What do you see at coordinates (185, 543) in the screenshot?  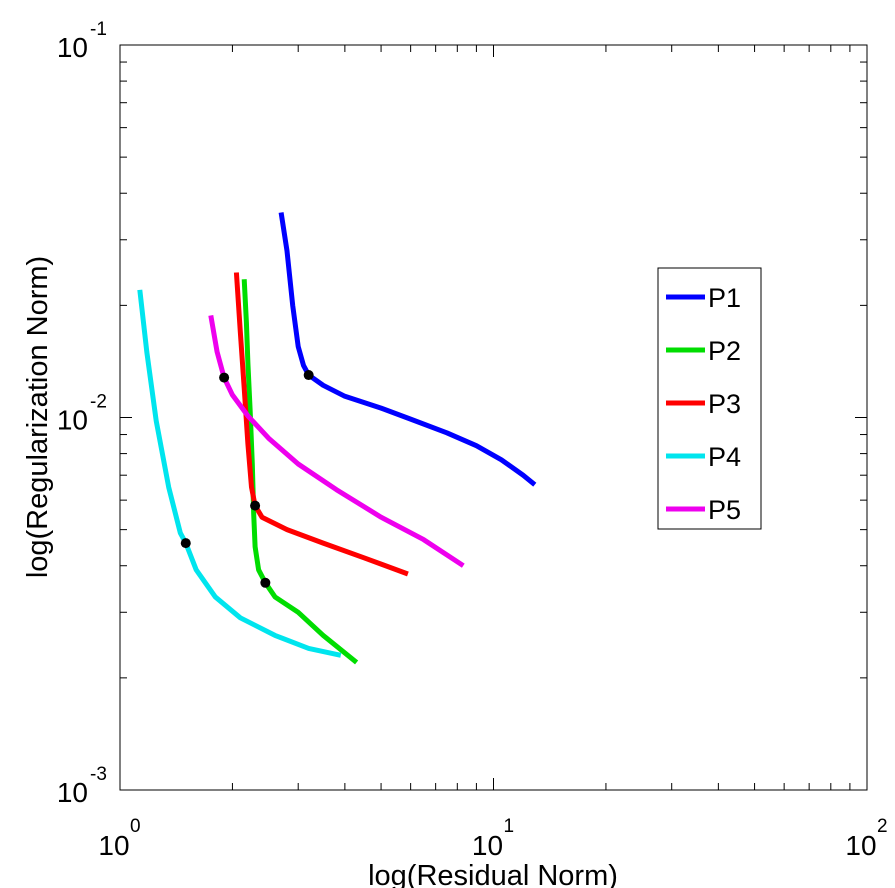 I see `corner-point-p4` at bounding box center [185, 543].